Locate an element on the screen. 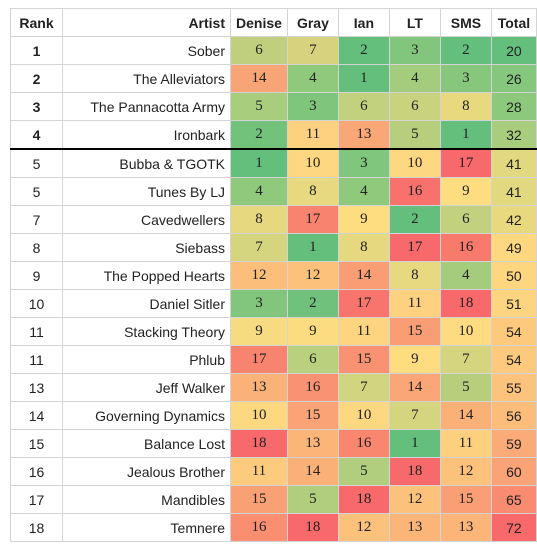 The height and width of the screenshot is (553, 537). score-cell-lt: 16 is located at coordinates (414, 191).